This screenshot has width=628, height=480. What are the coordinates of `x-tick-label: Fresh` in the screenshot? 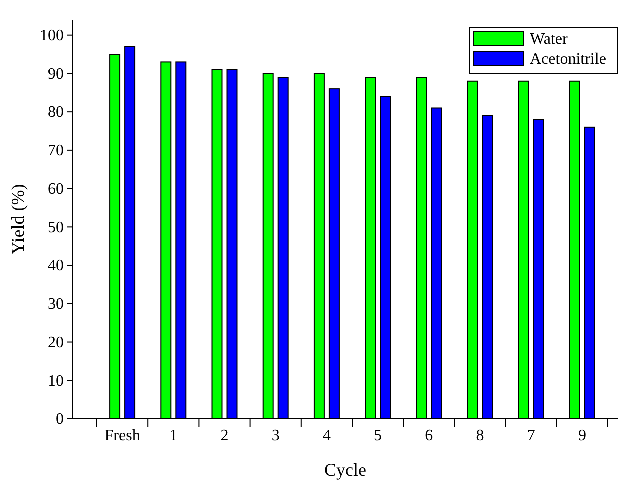 It's located at (122, 435).